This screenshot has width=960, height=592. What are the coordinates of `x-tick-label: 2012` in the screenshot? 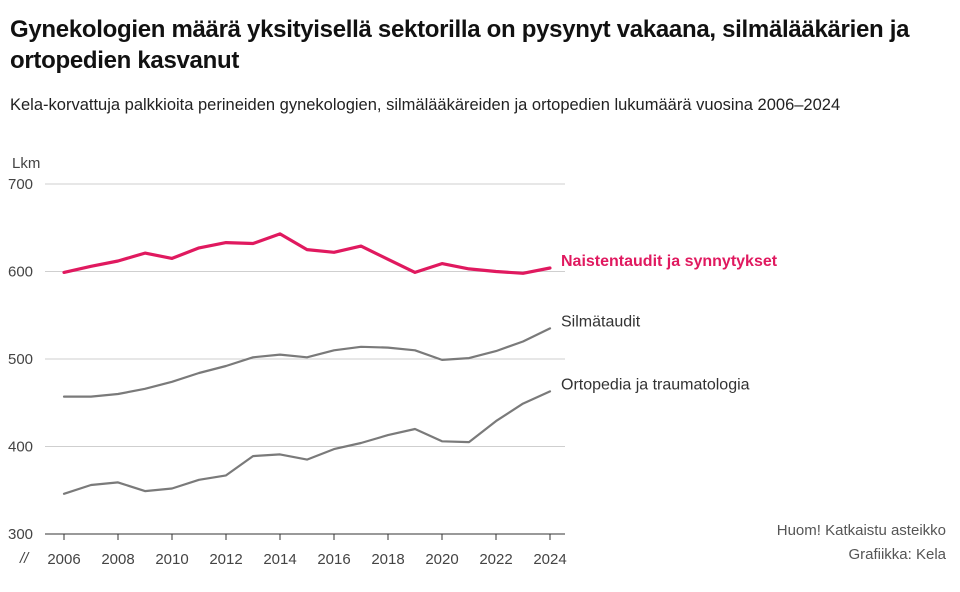 It's located at (225, 559).